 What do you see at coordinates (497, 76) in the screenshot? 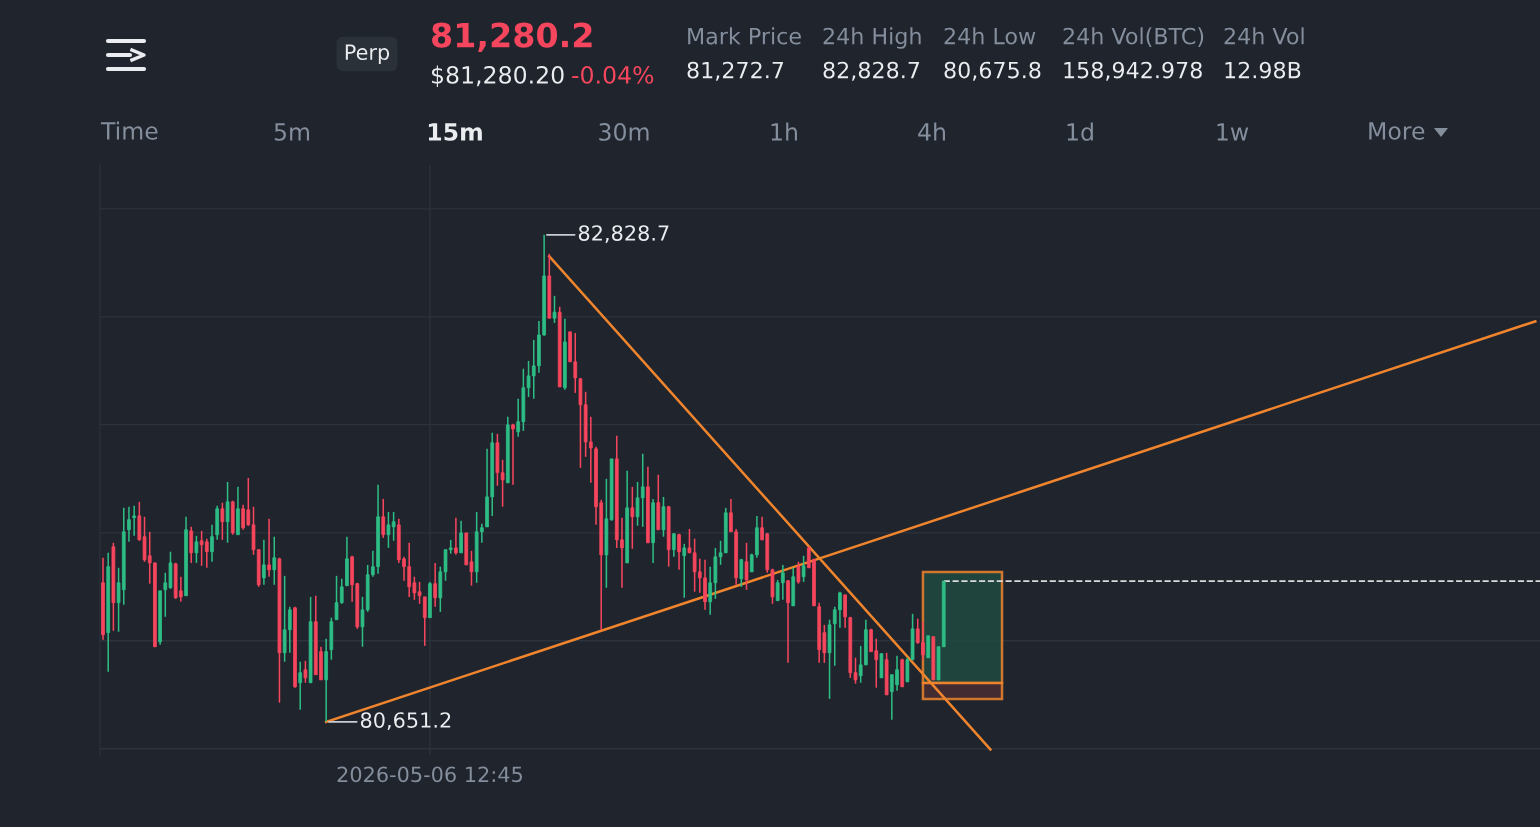
I see `text: $81,280.20` at bounding box center [497, 76].